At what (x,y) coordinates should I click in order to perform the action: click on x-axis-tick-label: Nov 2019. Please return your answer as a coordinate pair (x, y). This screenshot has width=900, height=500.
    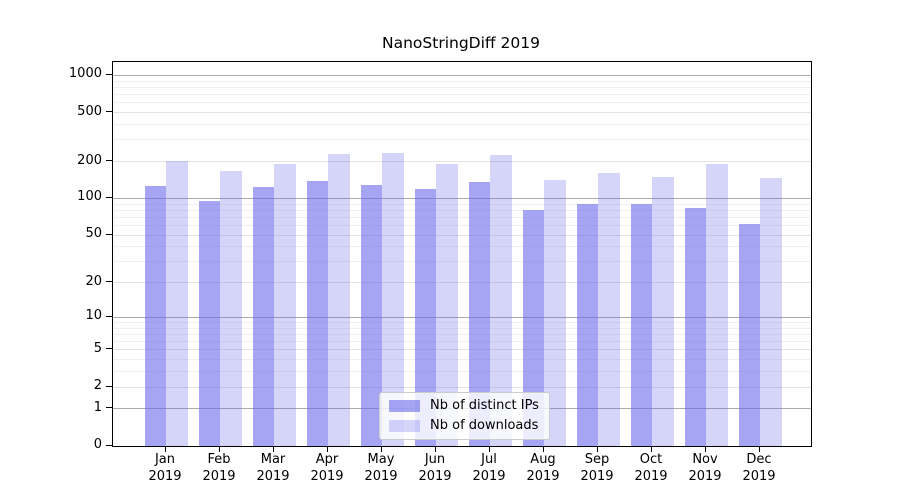
    Looking at the image, I should click on (705, 468).